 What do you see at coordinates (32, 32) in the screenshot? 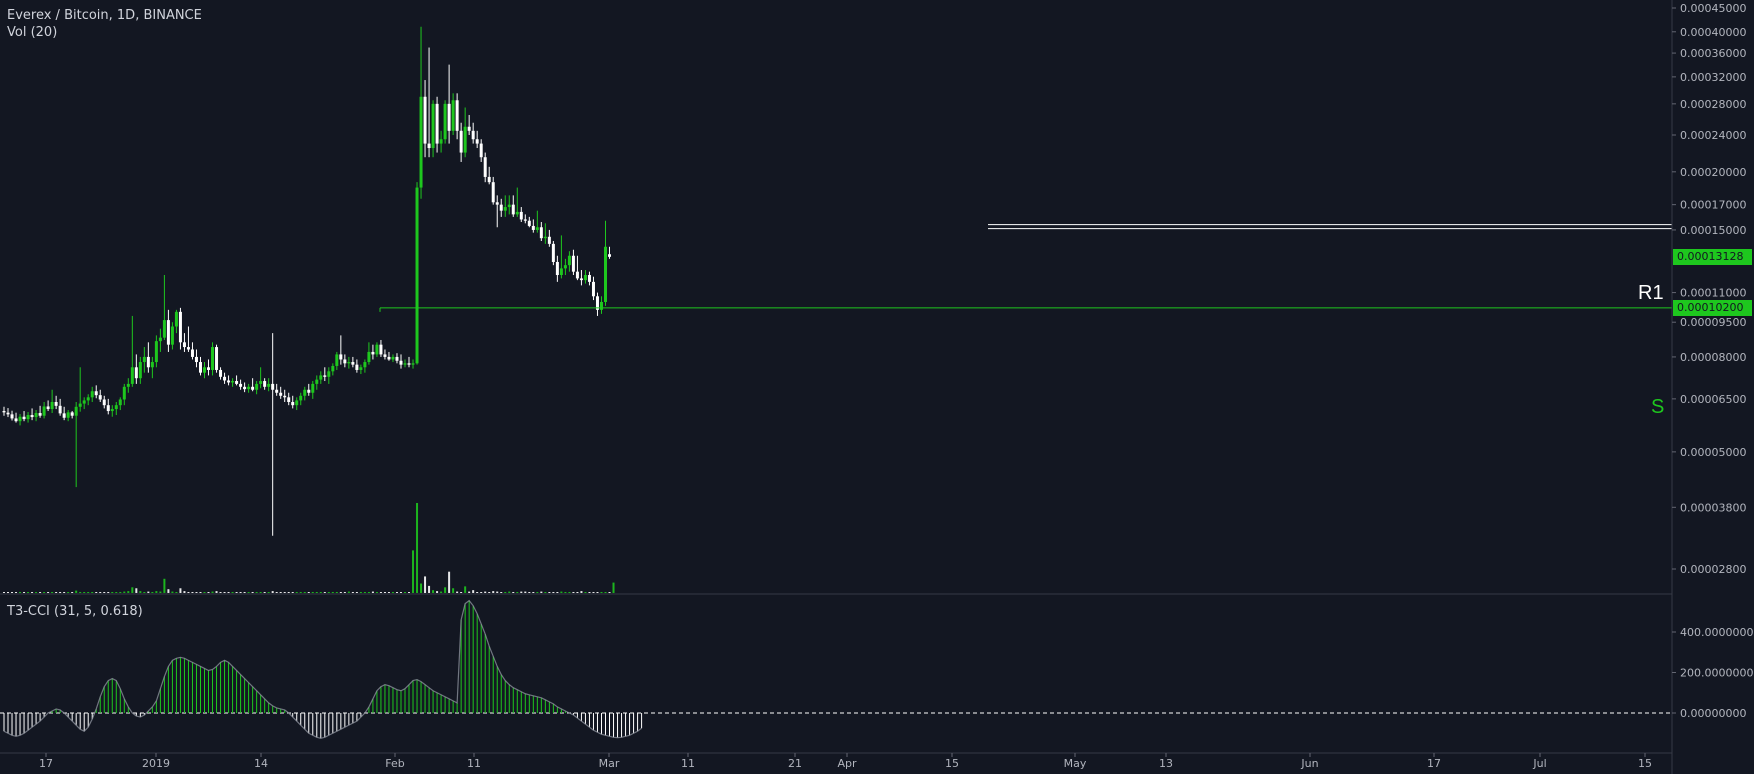
I see `volume-indicator-title: Vol (20)` at bounding box center [32, 32].